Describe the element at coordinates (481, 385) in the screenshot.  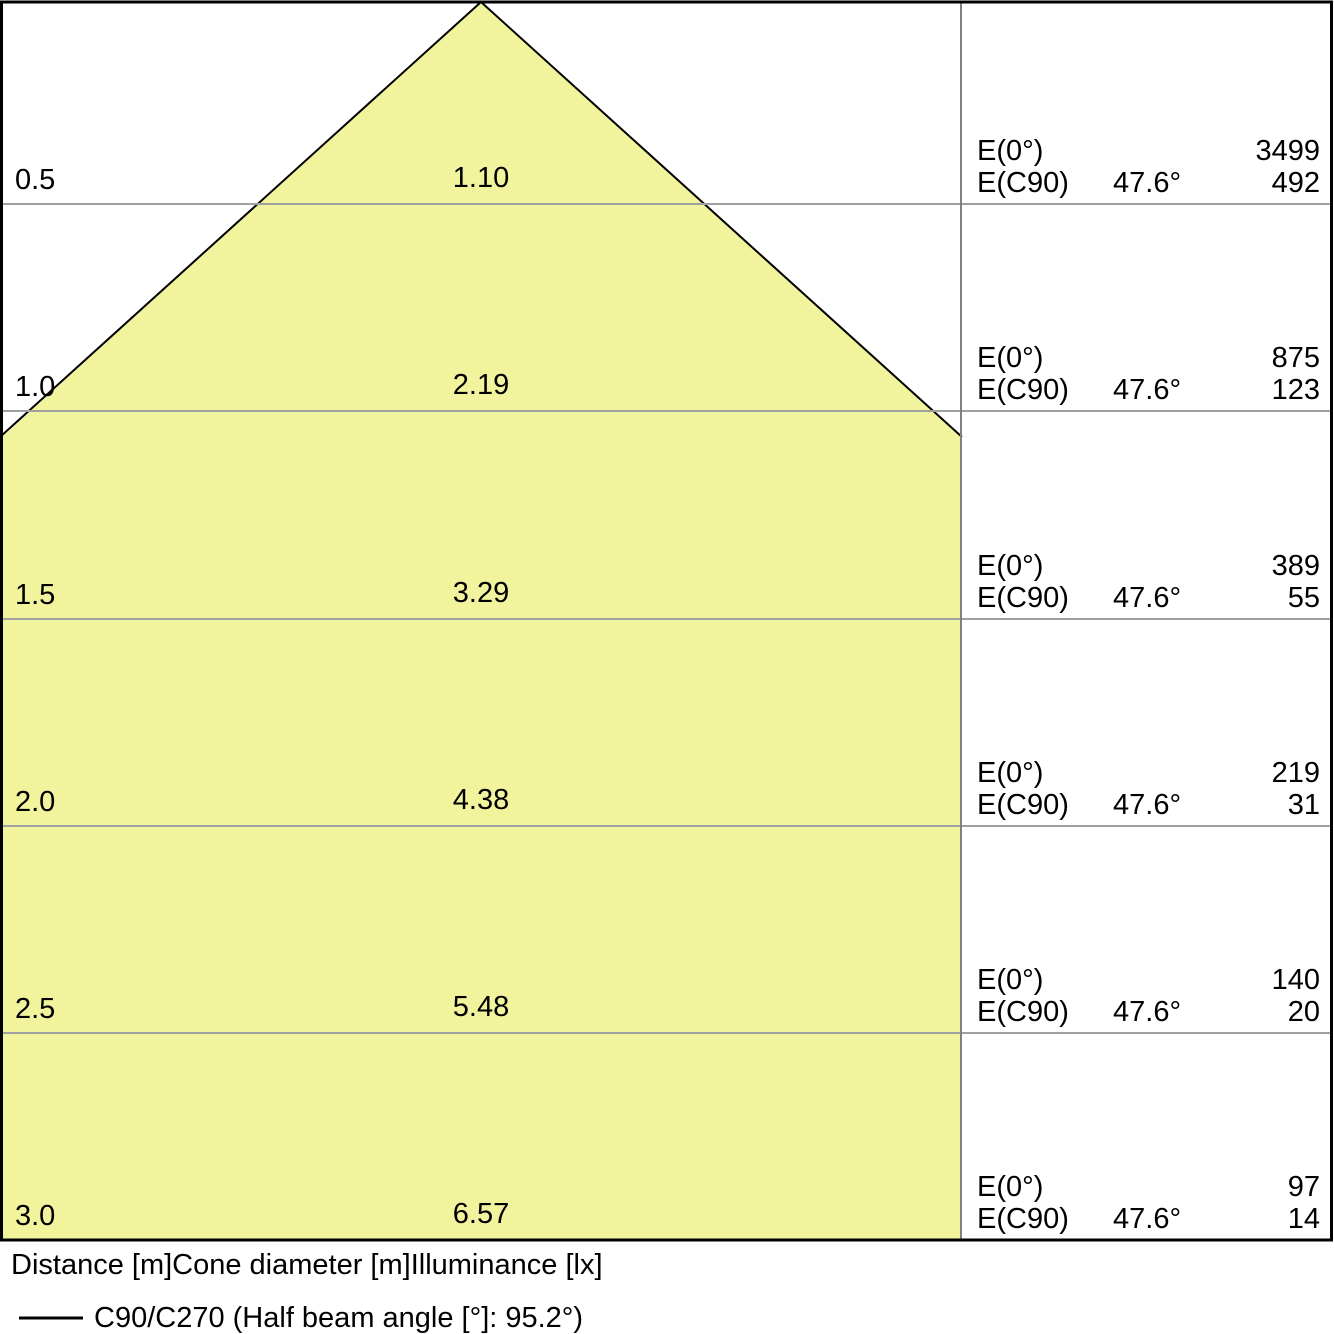
I see `cone-diameter-label: 2.19` at that location.